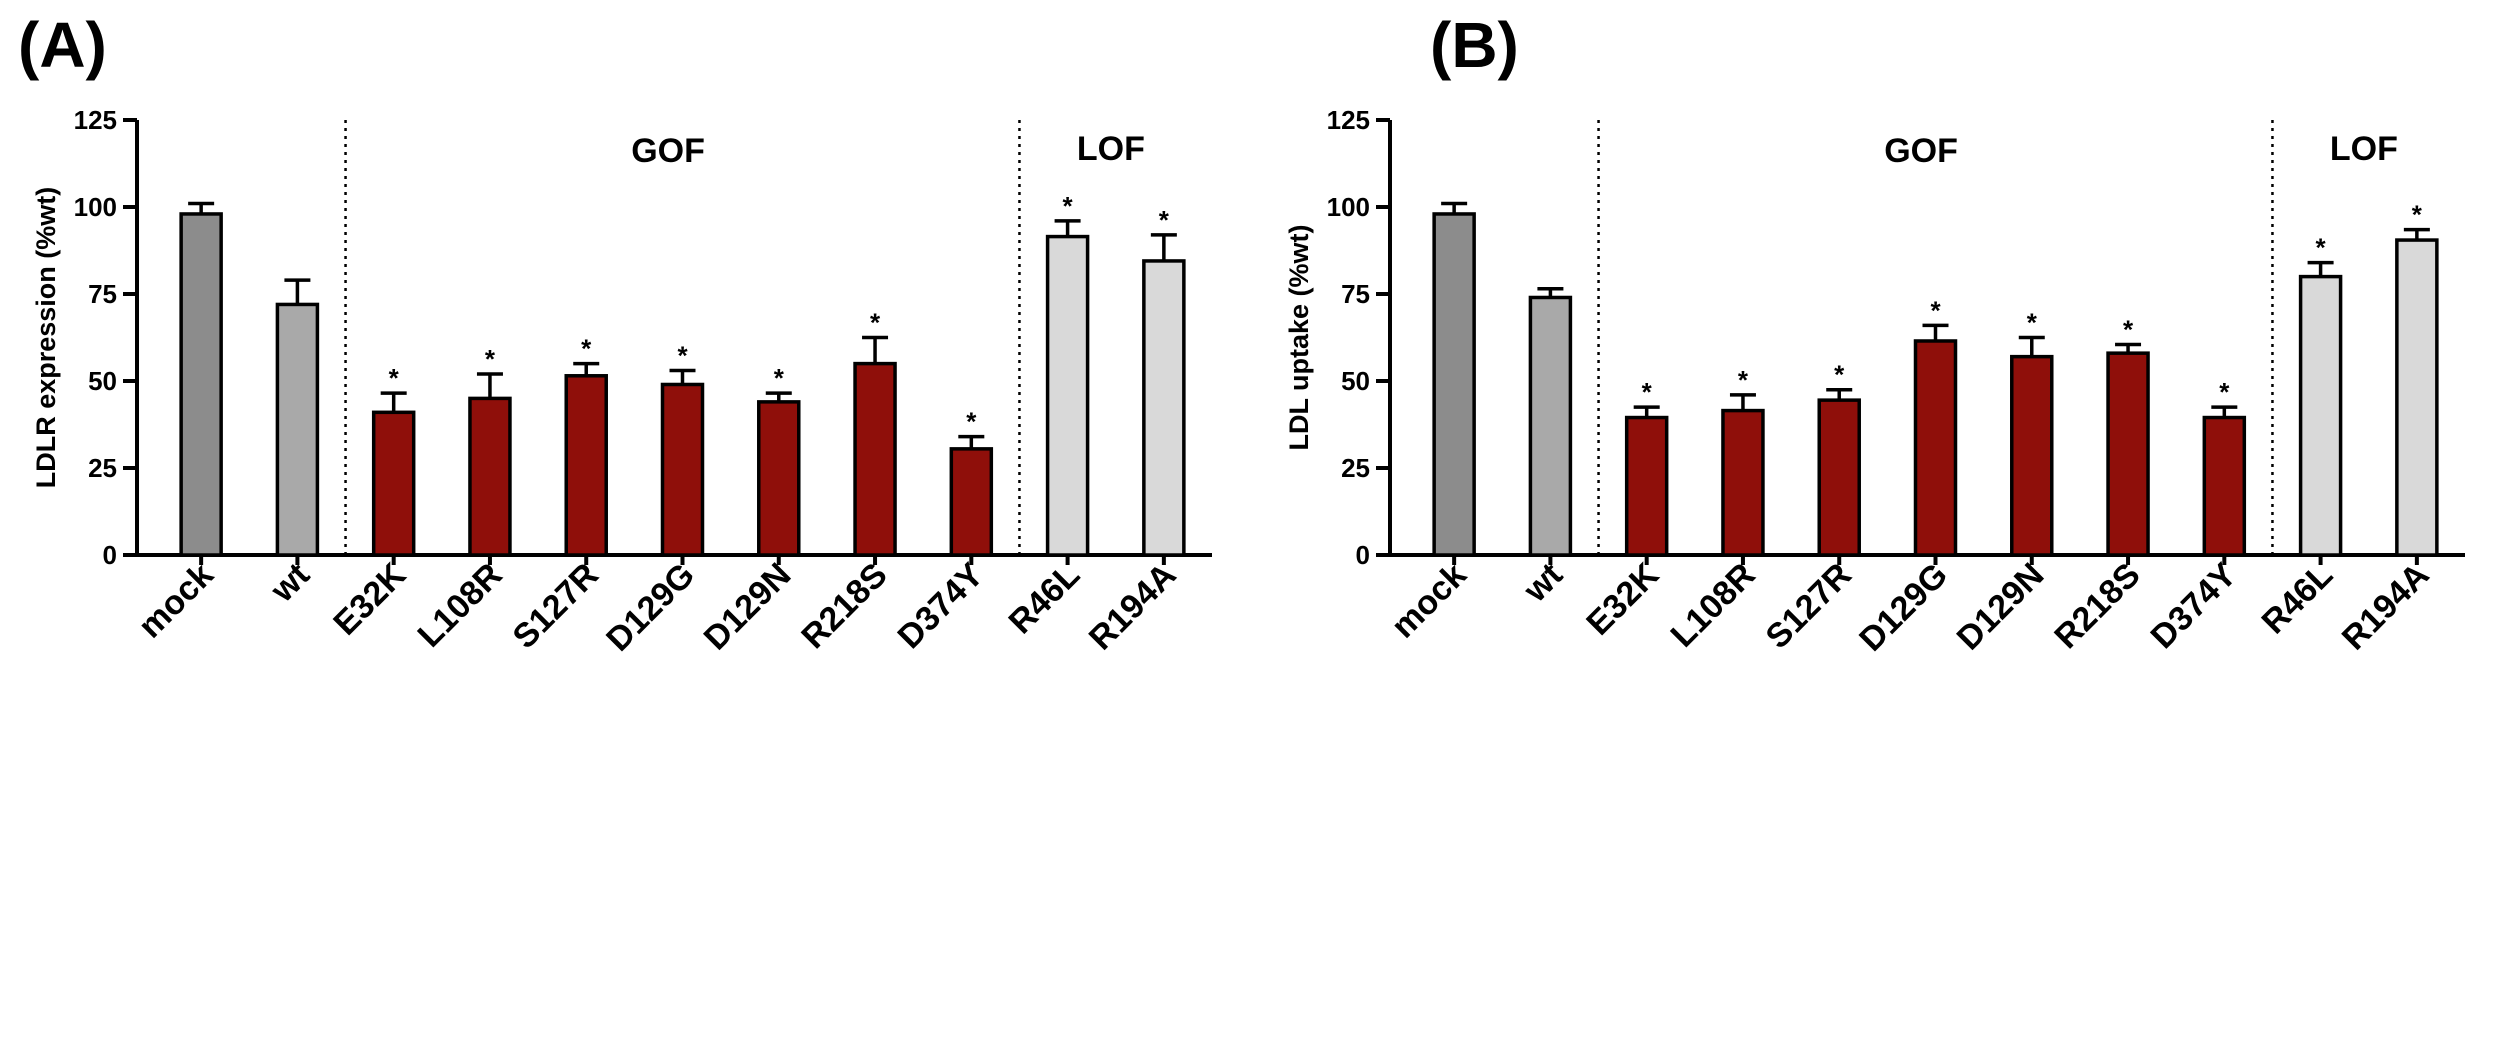 The width and height of the screenshot is (2506, 1055). What do you see at coordinates (1299, 337) in the screenshot?
I see `y-axis-title: LDL uptake (%wt)` at bounding box center [1299, 337].